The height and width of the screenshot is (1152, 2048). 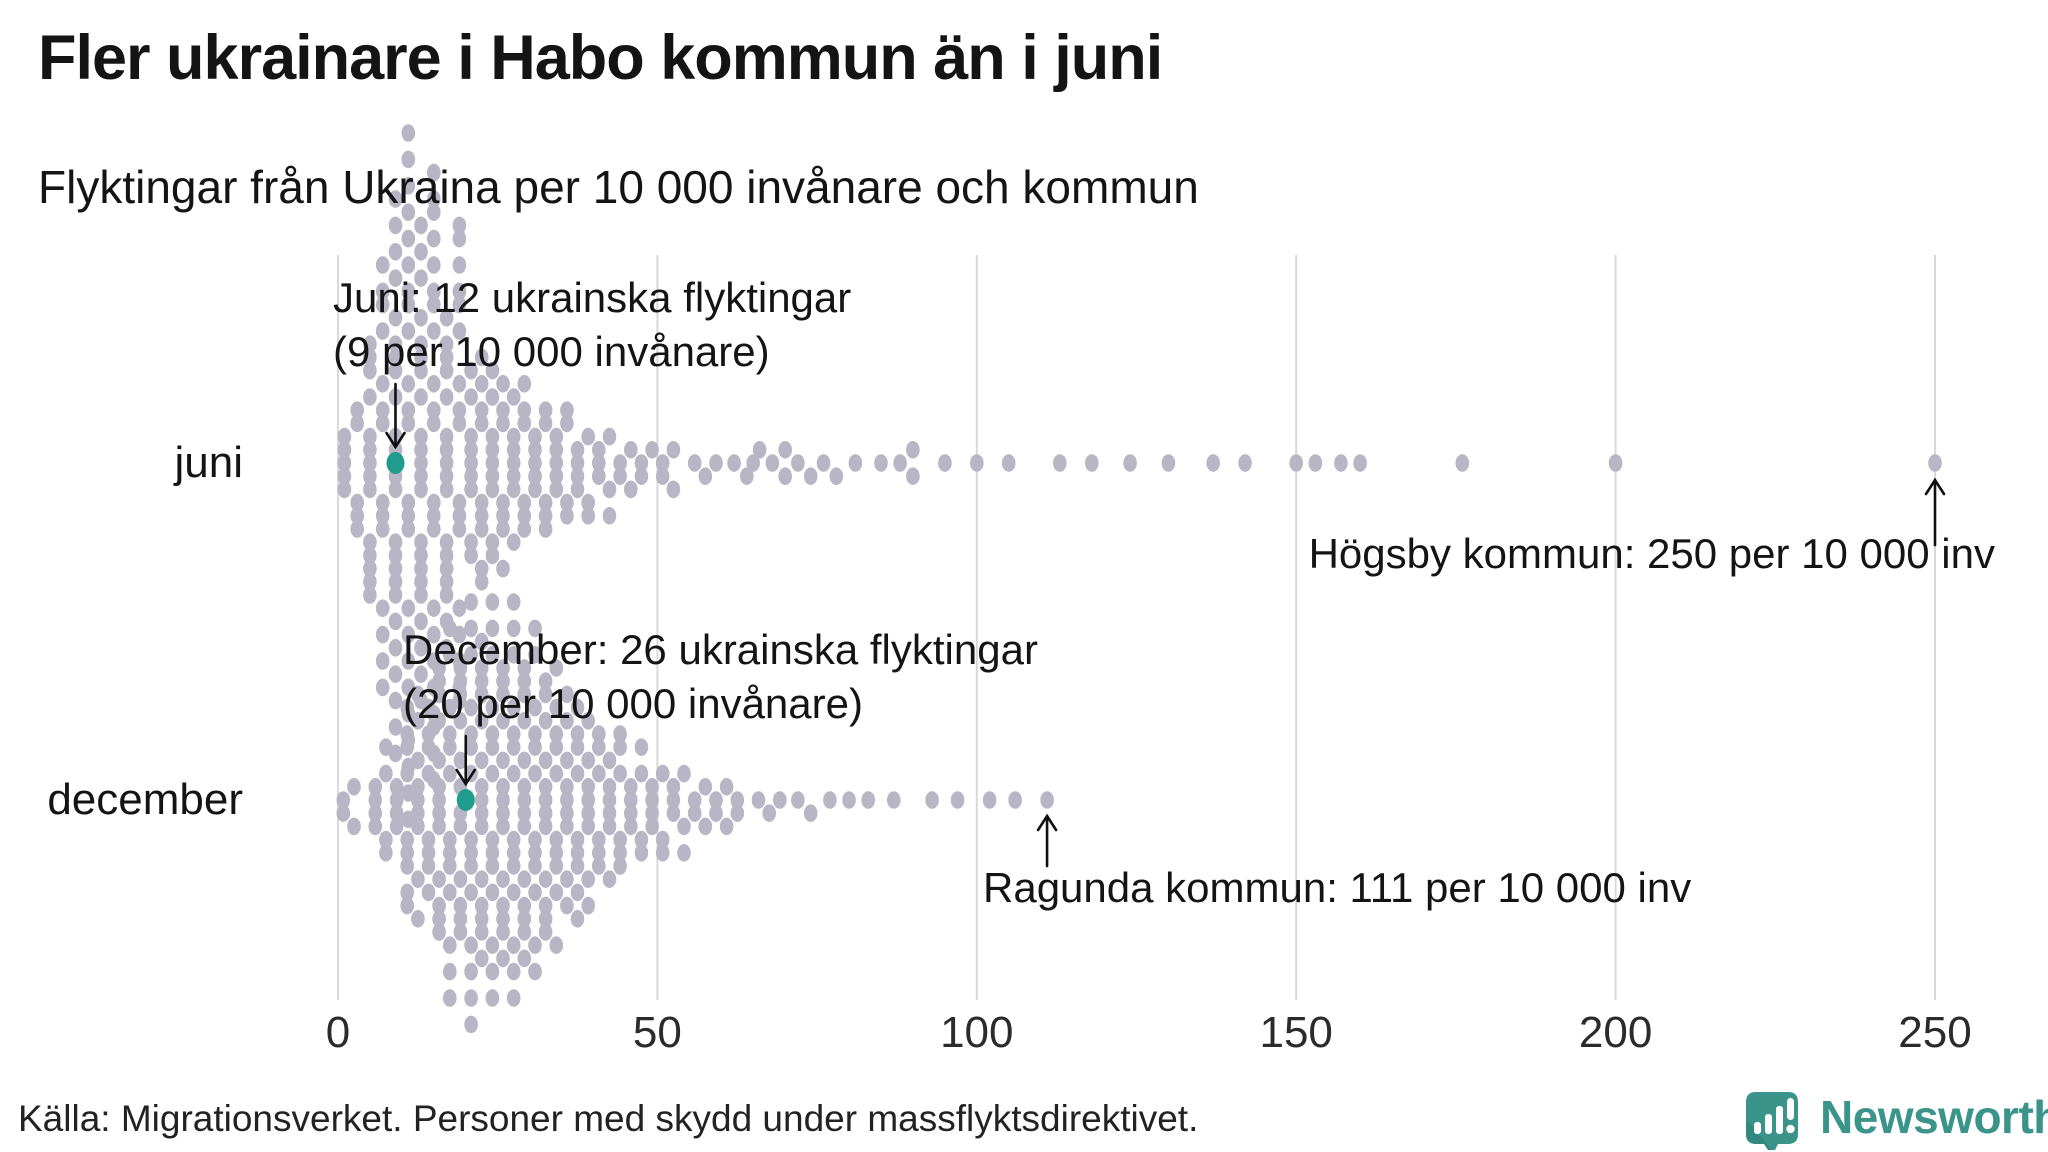 What do you see at coordinates (633, 703) in the screenshot?
I see `annotation-habo-december-line2: (20 per 10 000 invånare)` at bounding box center [633, 703].